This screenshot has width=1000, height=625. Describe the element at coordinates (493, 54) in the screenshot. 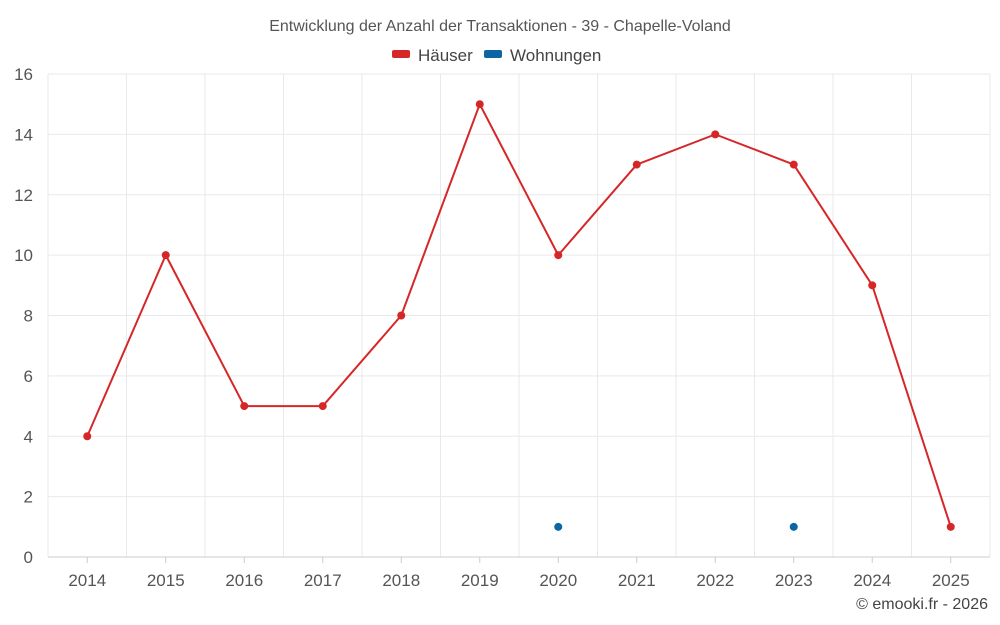

I see `legend-swatch-wohnungen` at that location.